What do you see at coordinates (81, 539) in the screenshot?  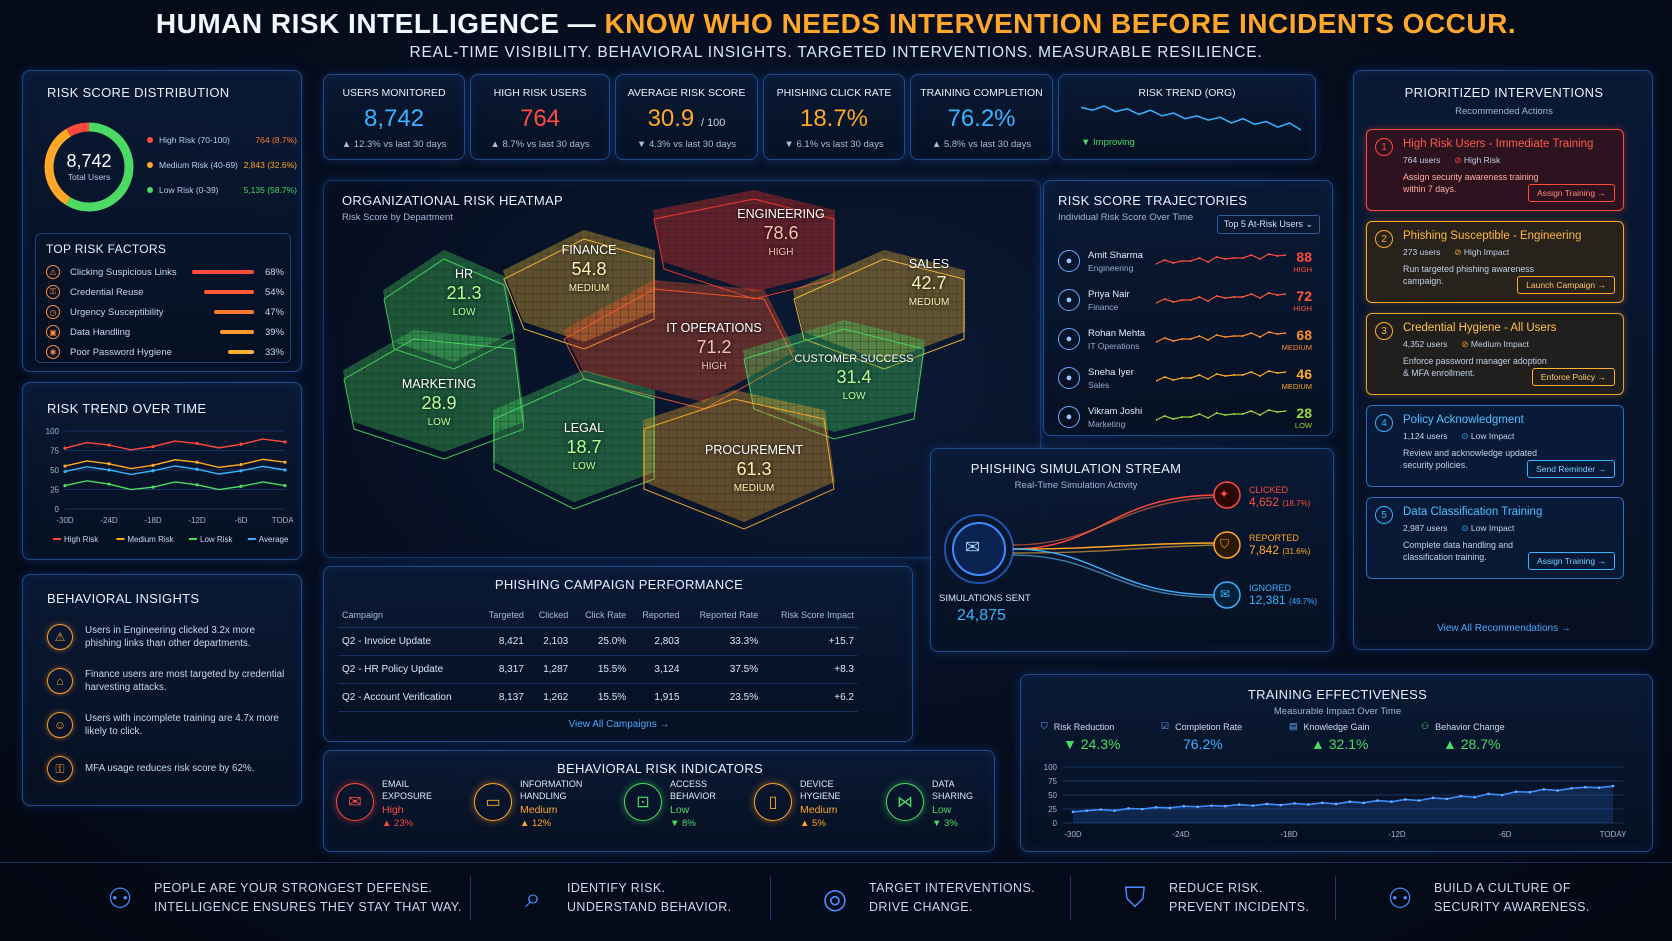 I see `legend-label: High Risk` at bounding box center [81, 539].